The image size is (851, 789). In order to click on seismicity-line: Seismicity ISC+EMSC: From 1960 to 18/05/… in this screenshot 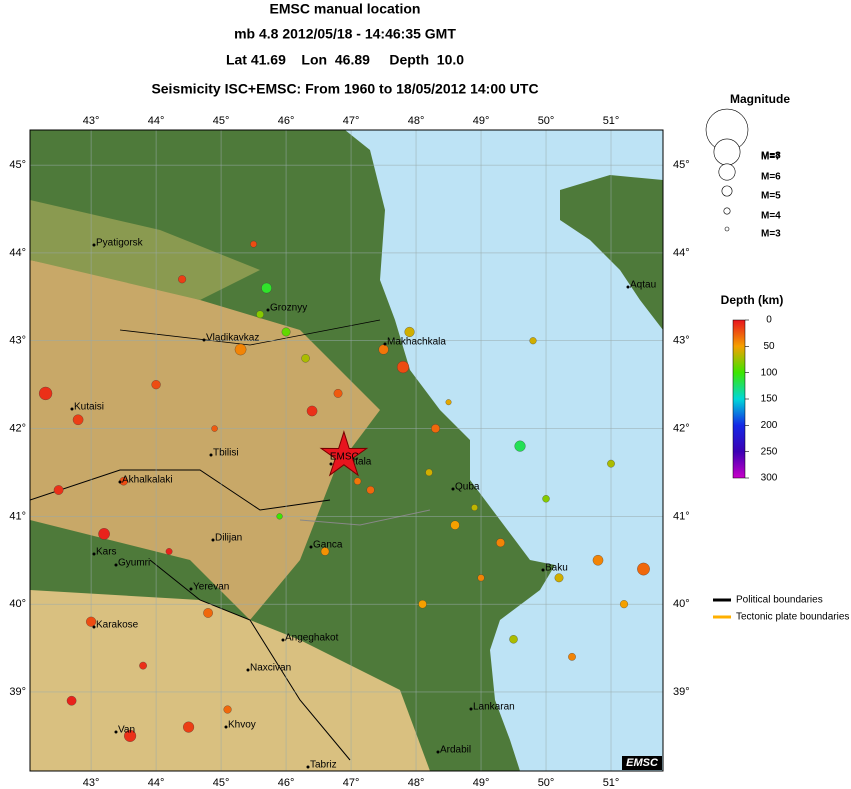, I will do `click(344, 89)`.